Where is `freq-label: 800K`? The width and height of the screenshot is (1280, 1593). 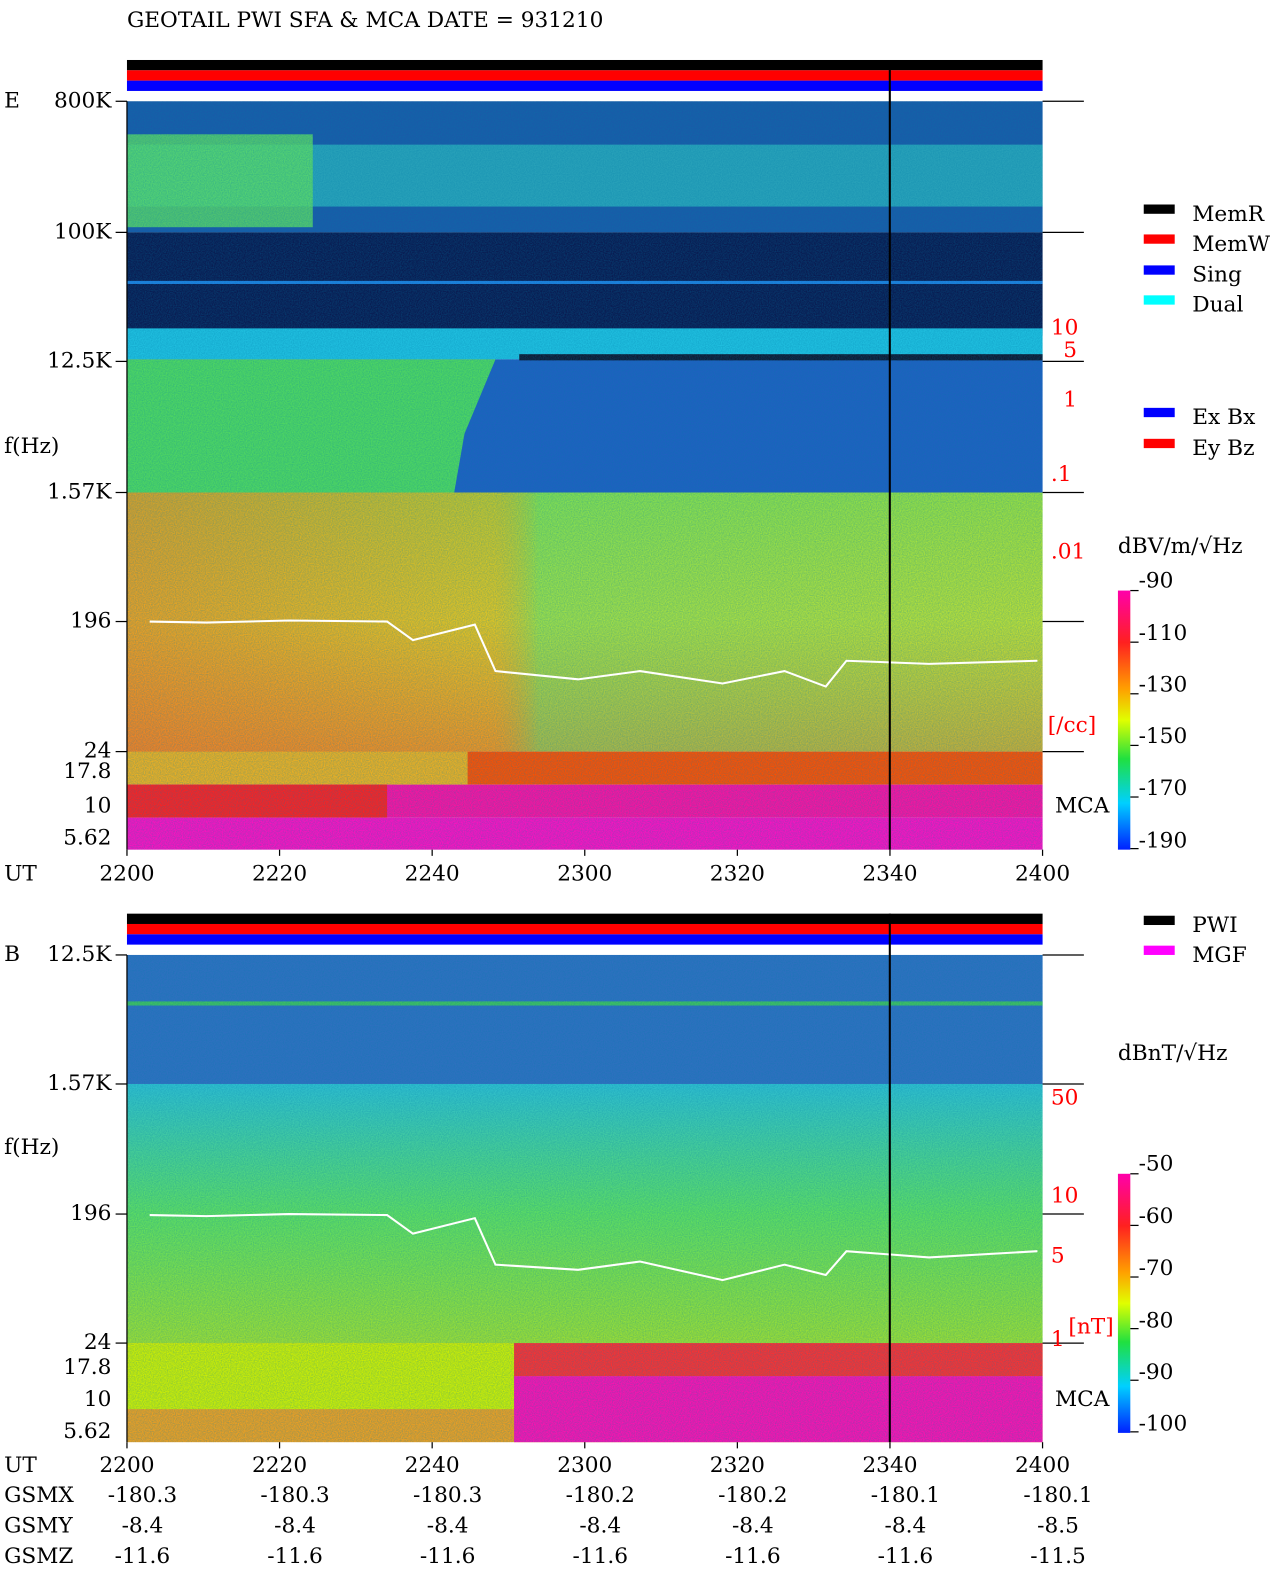 freq-label: 800K is located at coordinates (83, 100).